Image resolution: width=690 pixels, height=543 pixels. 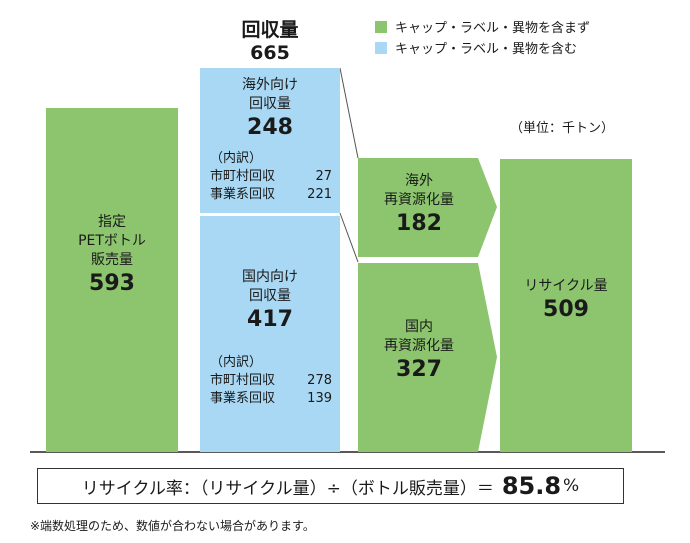 What do you see at coordinates (172, 526) in the screenshot?
I see `footnote: ※端数処理のため、数値が合わない場合があります。` at bounding box center [172, 526].